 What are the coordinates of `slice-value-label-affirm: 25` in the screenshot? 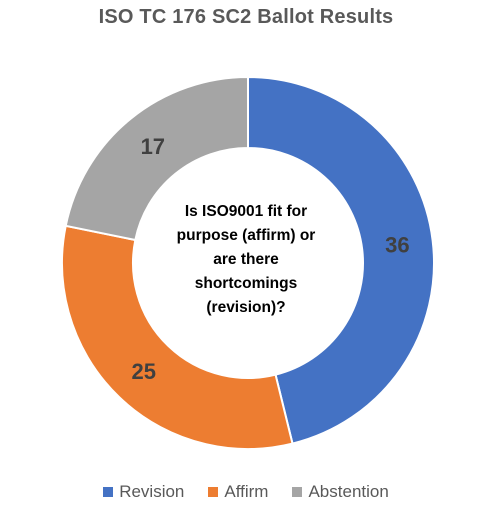 It's located at (144, 371).